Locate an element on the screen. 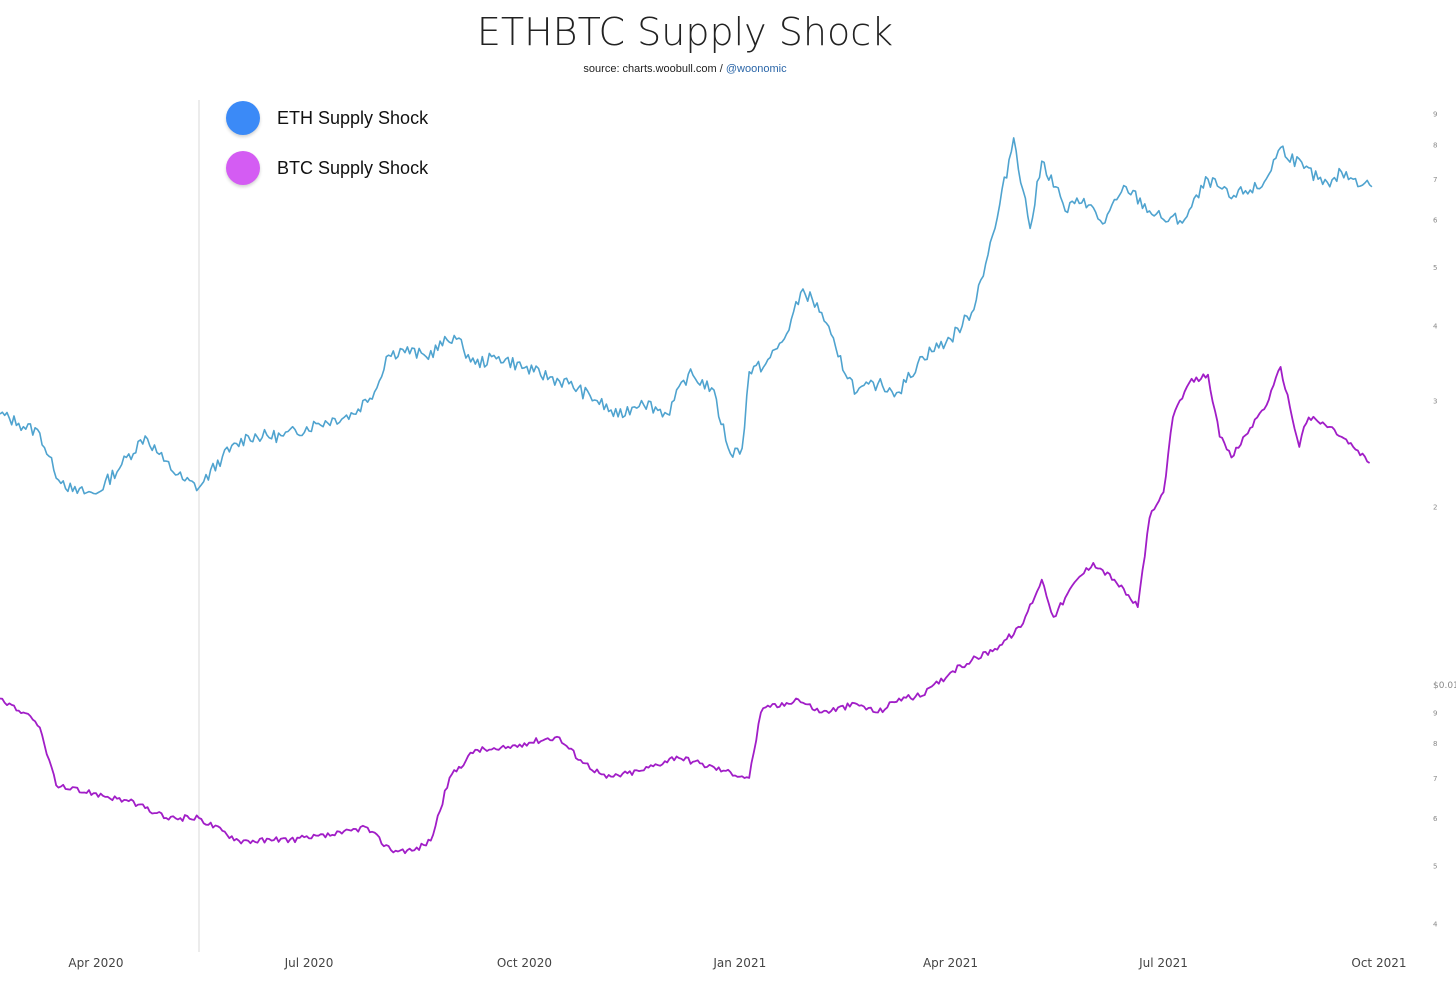  y-tick-label-upper: 4 is located at coordinates (1435, 326).